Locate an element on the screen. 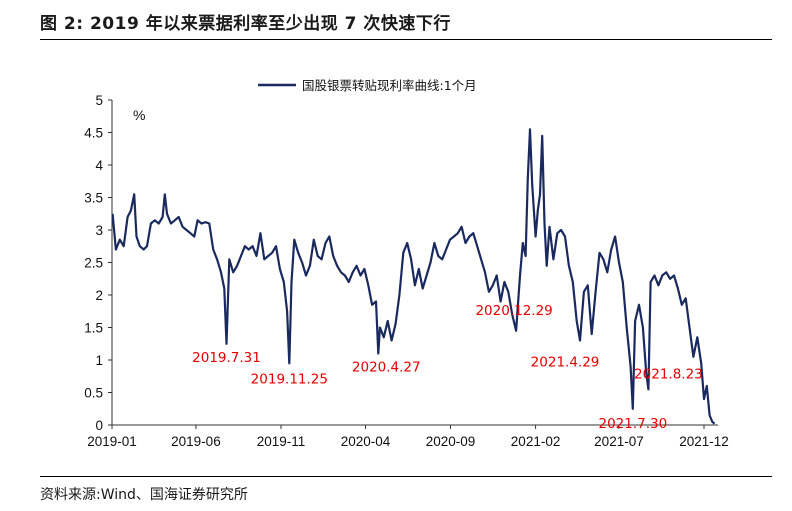  y-tick-label: 0.5 is located at coordinates (93, 393).